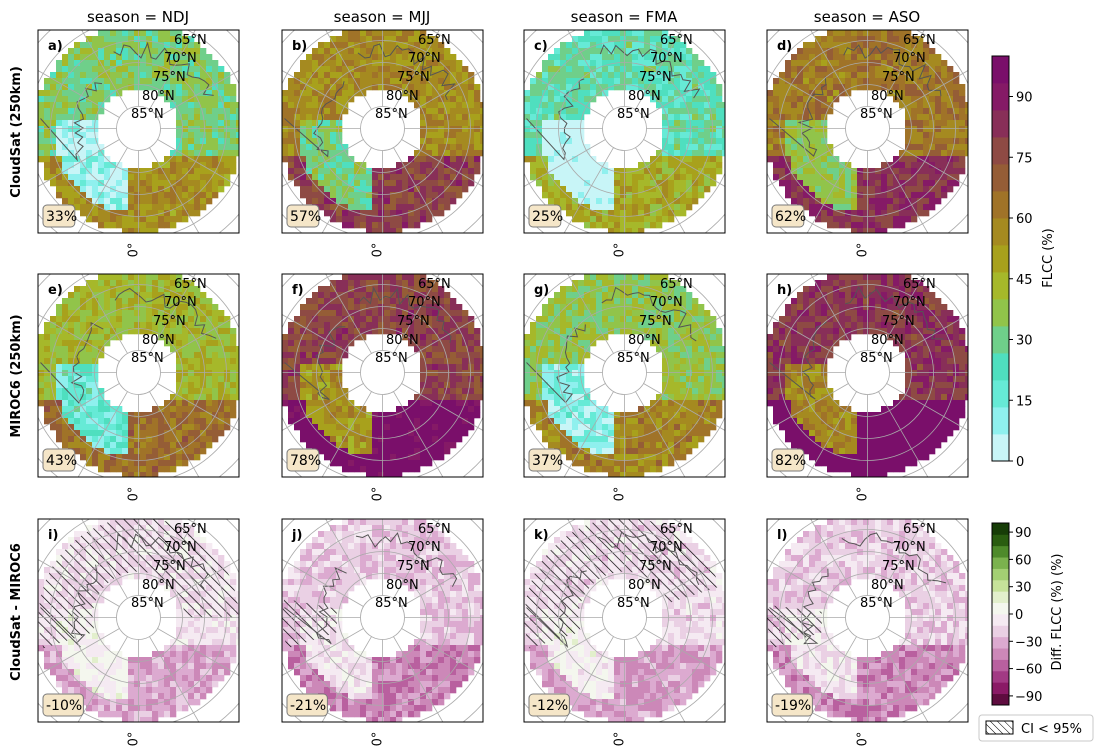  Describe the element at coordinates (16, 132) in the screenshot. I see `row-title-cloudsat: CloudSat (250km)` at that location.